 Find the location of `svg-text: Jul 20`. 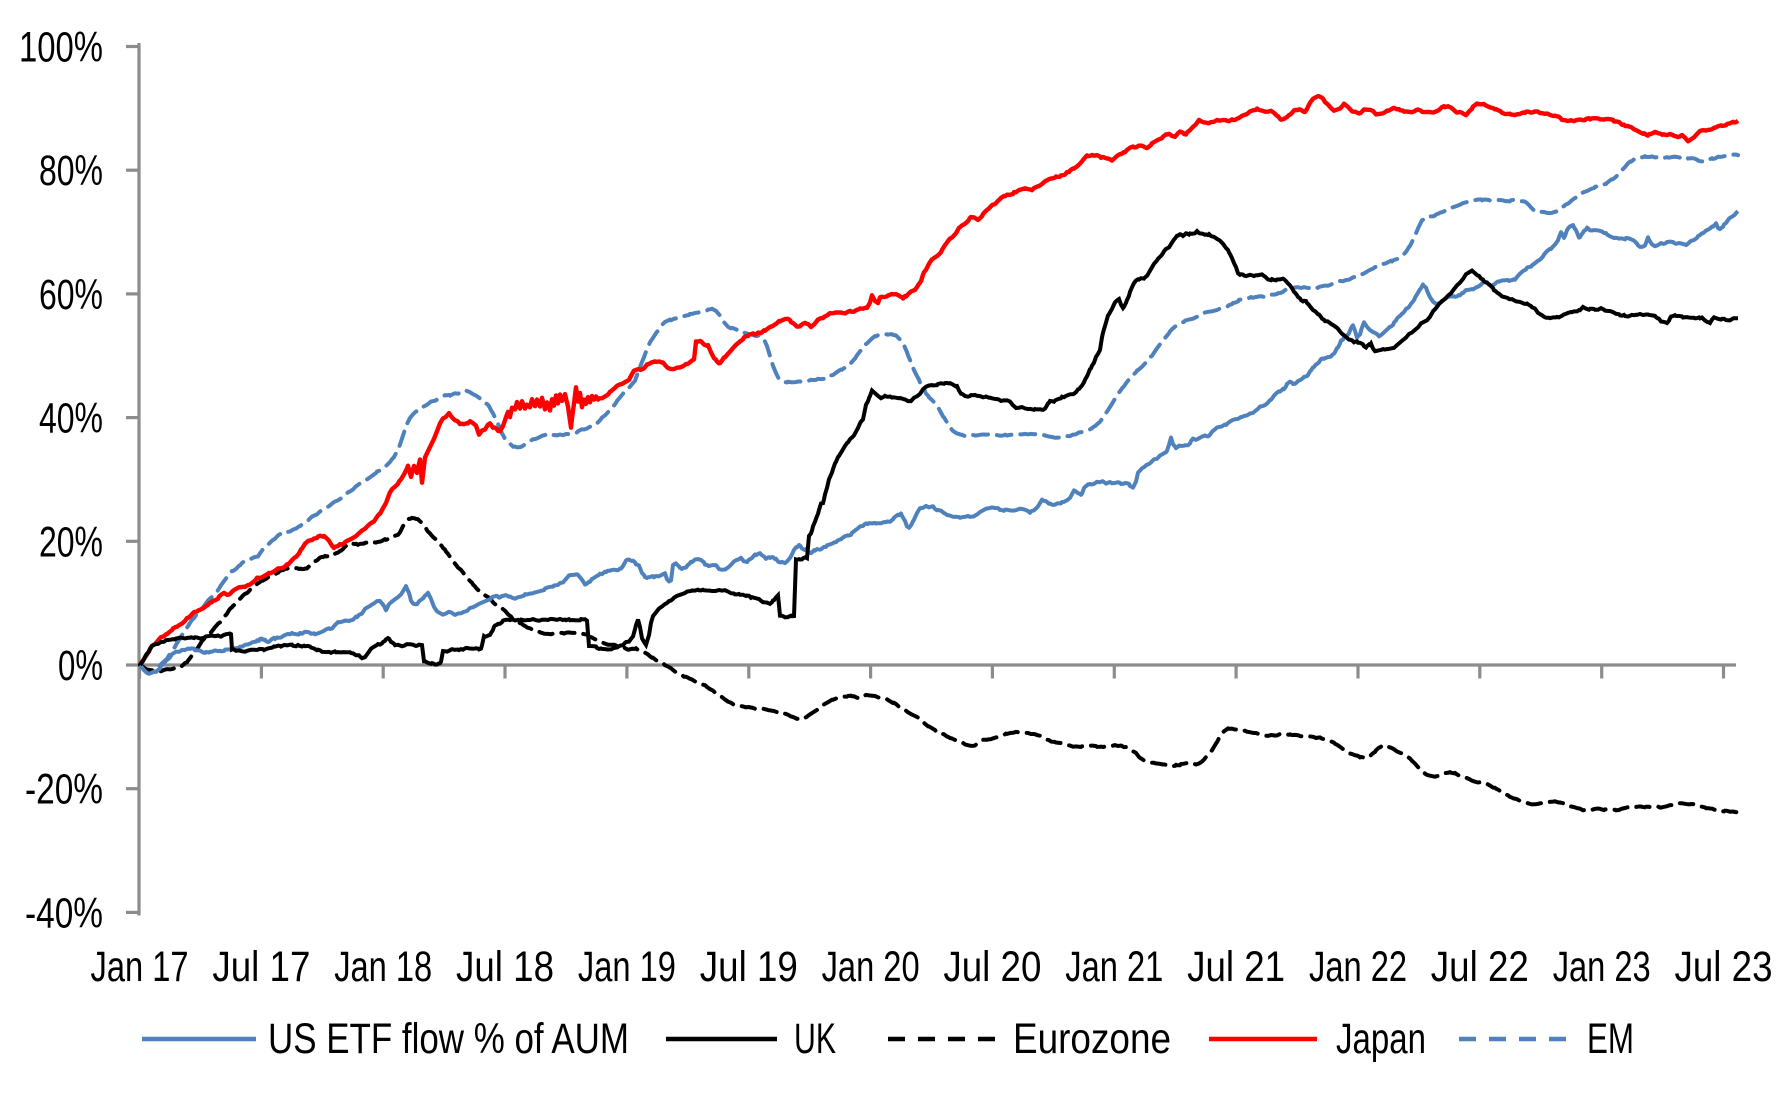

svg-text: Jul 20 is located at coordinates (992, 967).